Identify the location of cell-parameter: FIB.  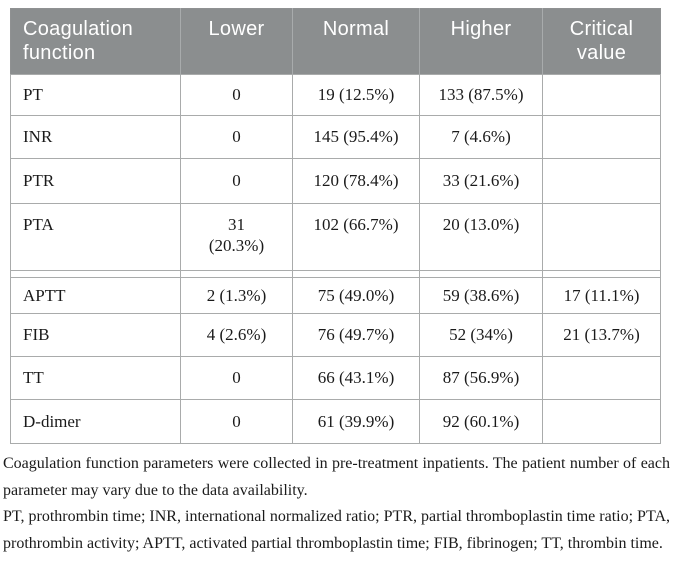
(95, 335).